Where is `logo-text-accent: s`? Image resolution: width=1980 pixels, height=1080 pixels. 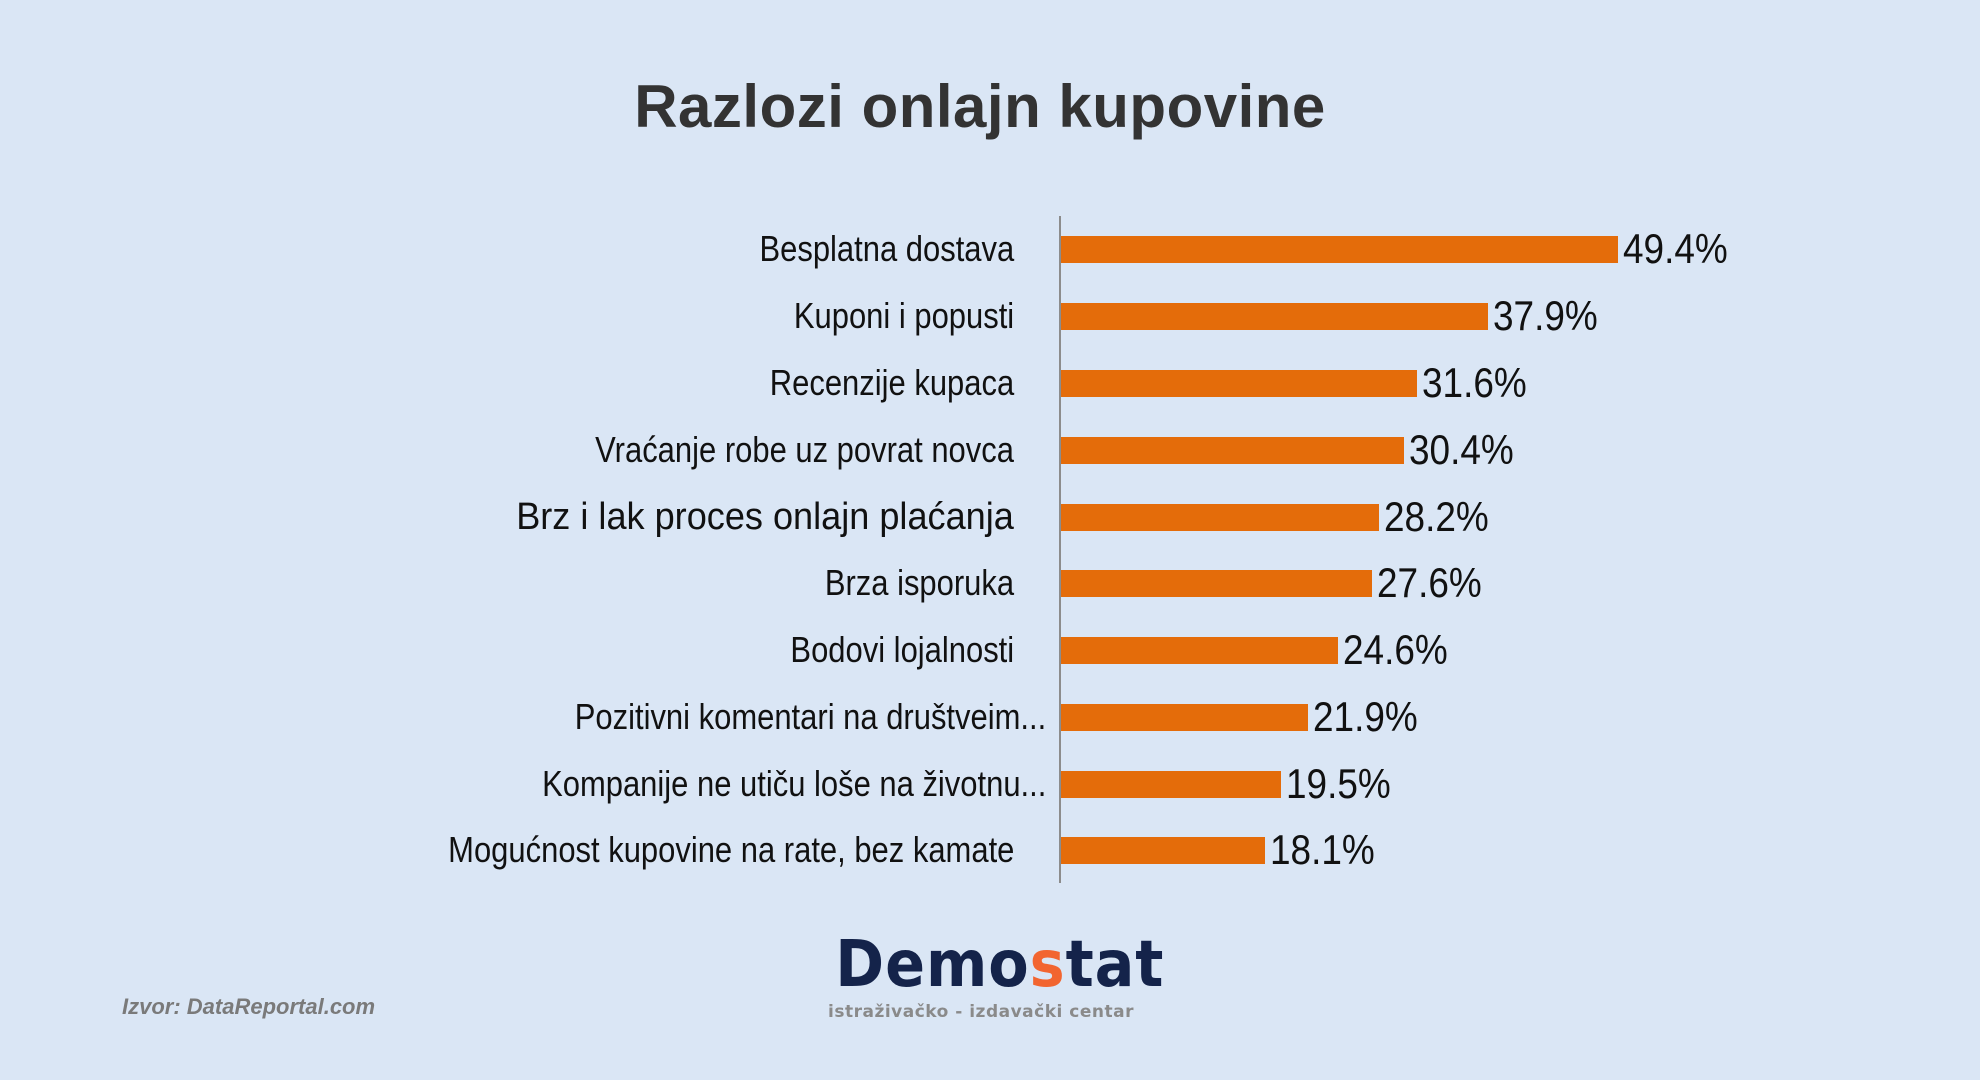
logo-text-accent: s is located at coordinates (1047, 965).